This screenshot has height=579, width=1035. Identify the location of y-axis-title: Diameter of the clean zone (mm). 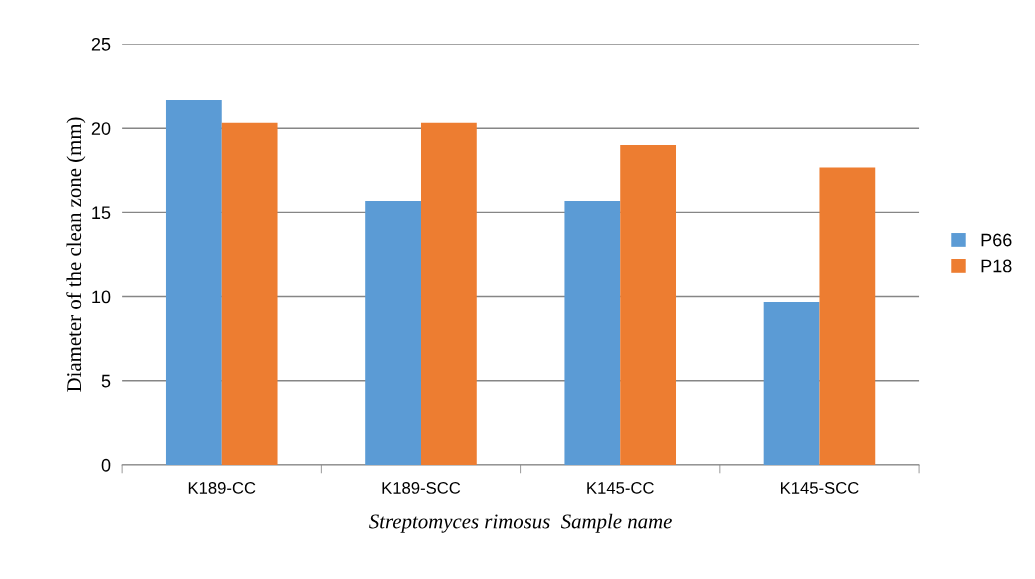
(76, 254).